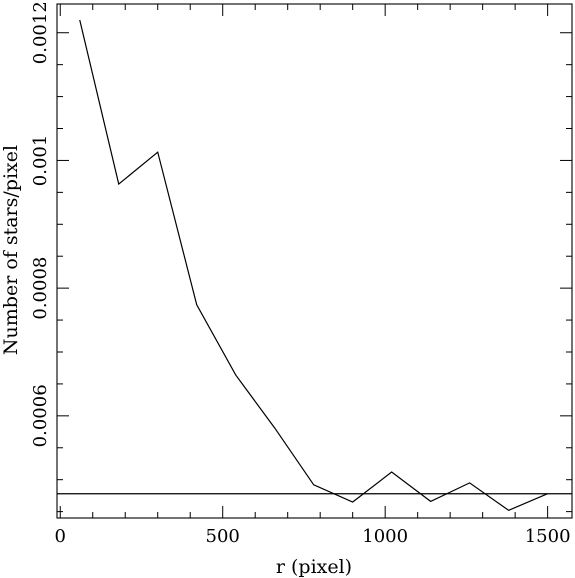 The height and width of the screenshot is (578, 575). I want to click on y-tick-label: 0.0012, so click(40, 32).